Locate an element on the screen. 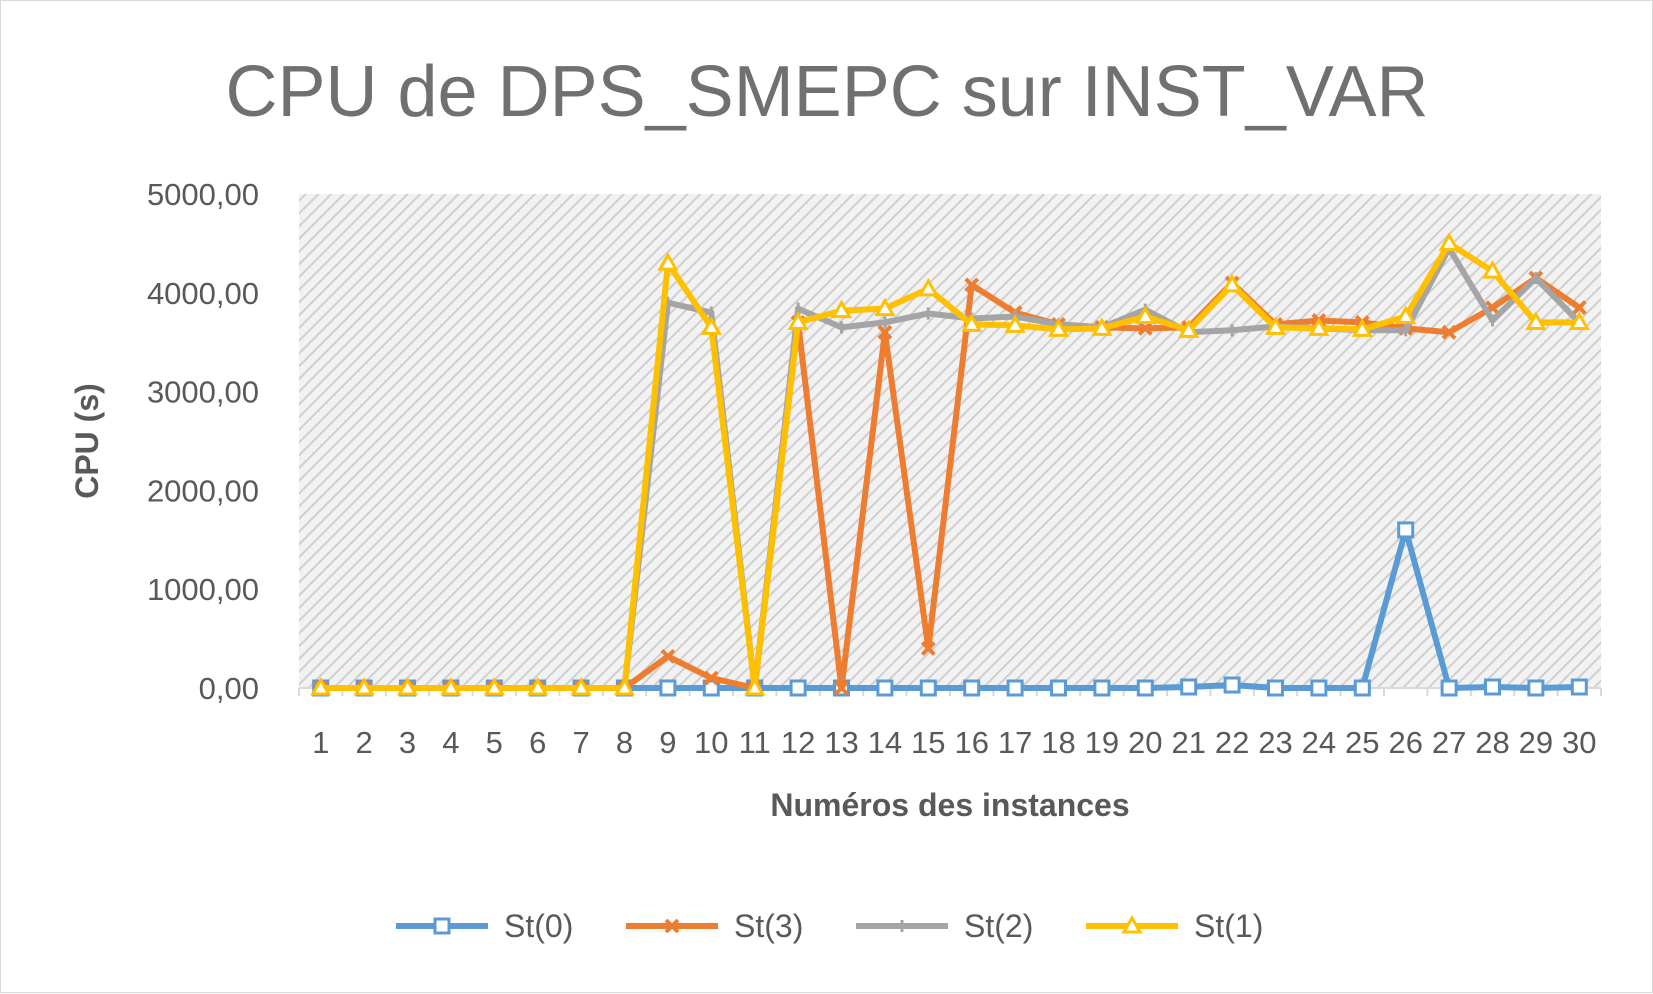 The width and height of the screenshot is (1653, 994). x-tick-label: 18 is located at coordinates (1058, 742).